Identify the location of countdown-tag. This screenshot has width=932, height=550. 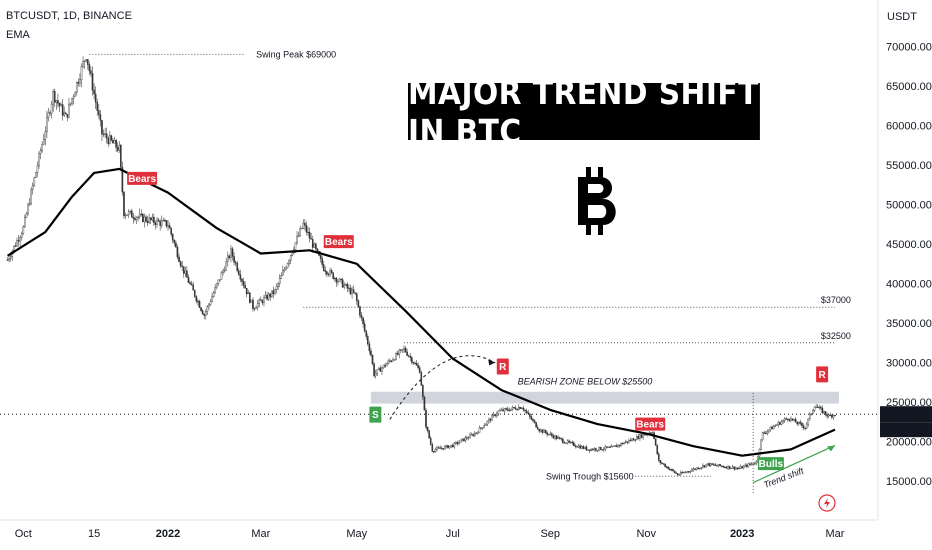
(906, 430).